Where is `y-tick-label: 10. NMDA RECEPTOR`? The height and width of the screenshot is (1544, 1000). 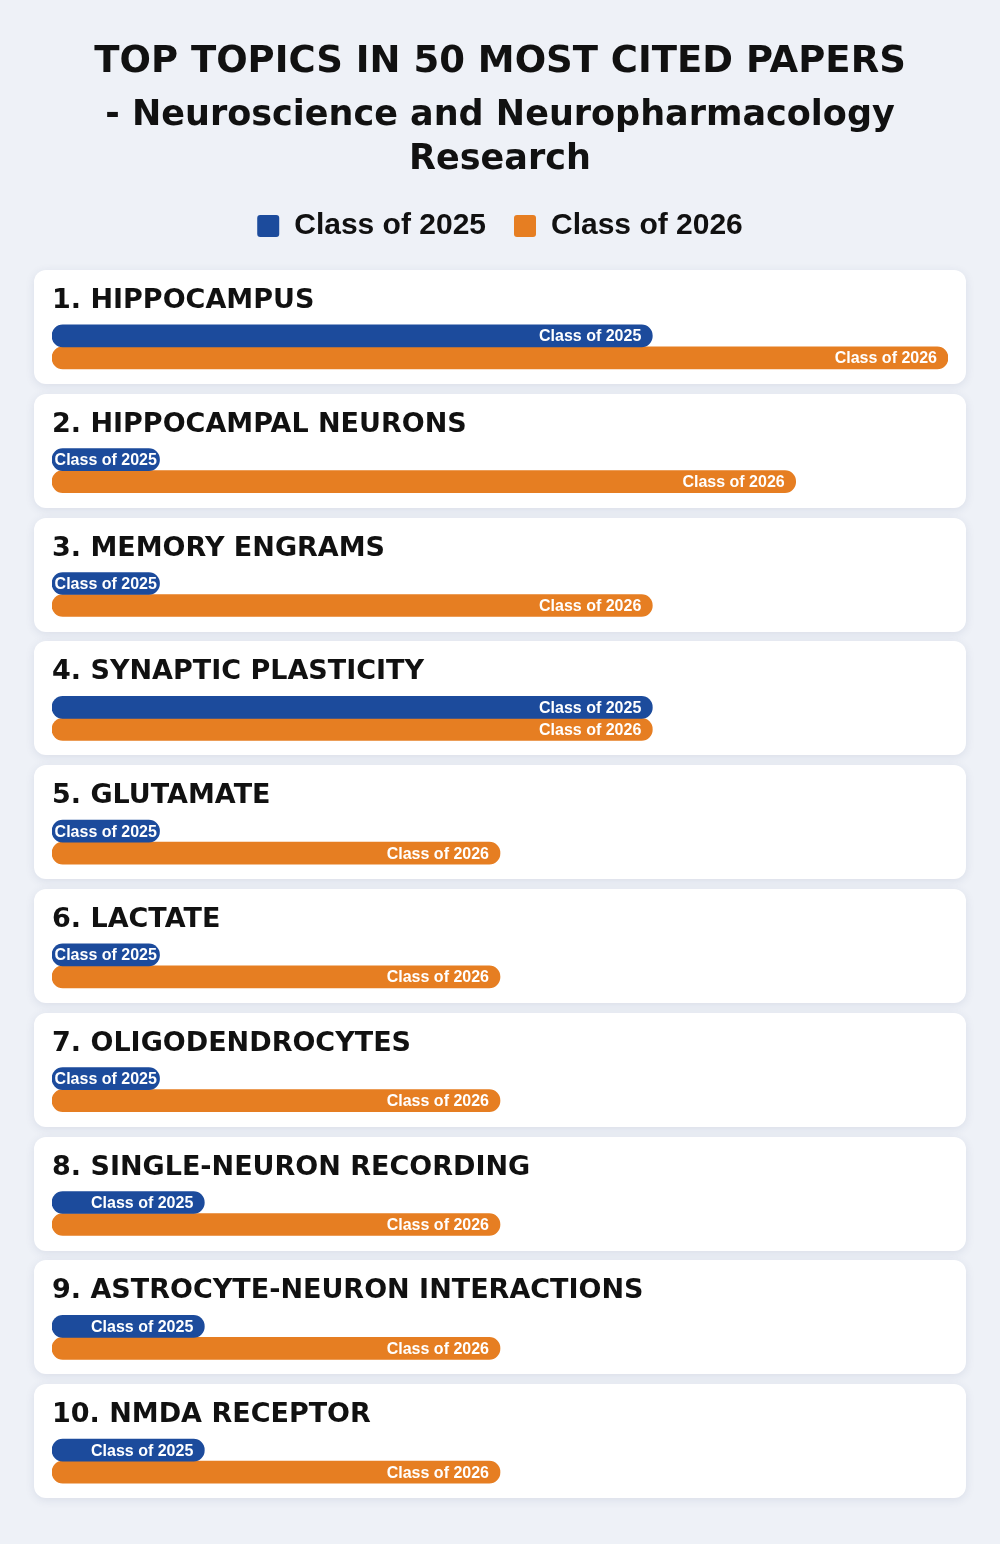 y-tick-label: 10. NMDA RECEPTOR is located at coordinates (212, 1413).